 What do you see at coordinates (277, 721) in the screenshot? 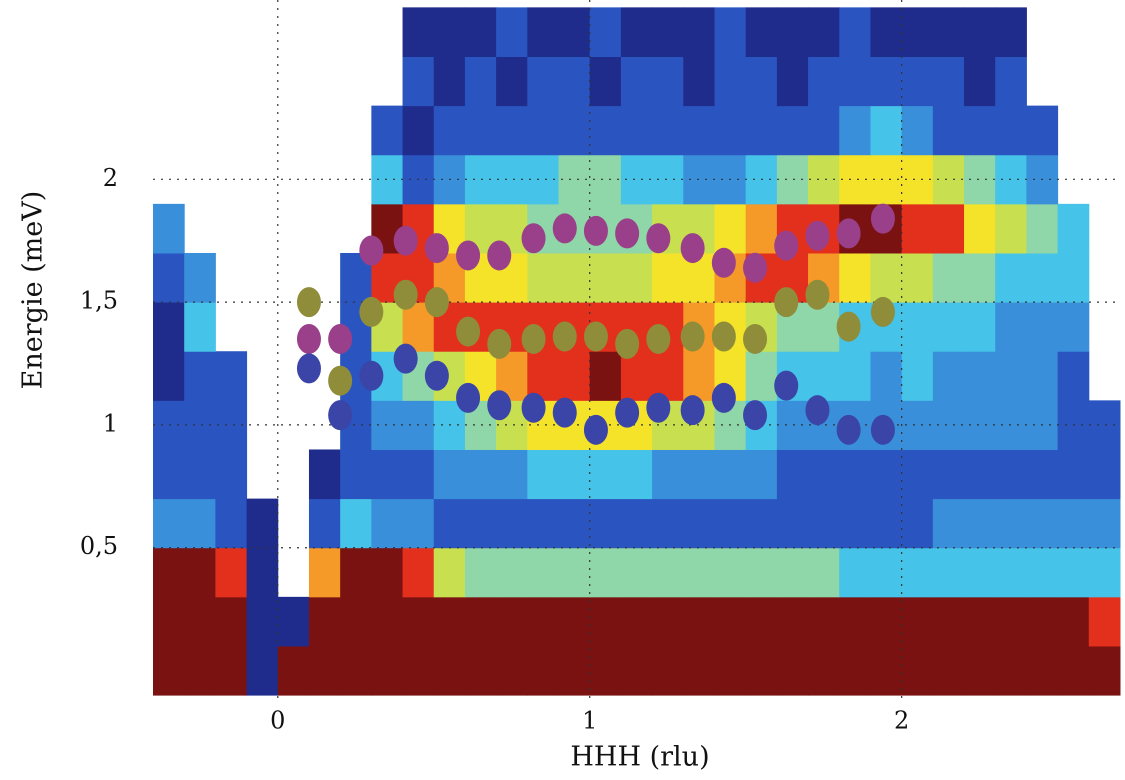
I see `x-tick-label: 0` at bounding box center [277, 721].